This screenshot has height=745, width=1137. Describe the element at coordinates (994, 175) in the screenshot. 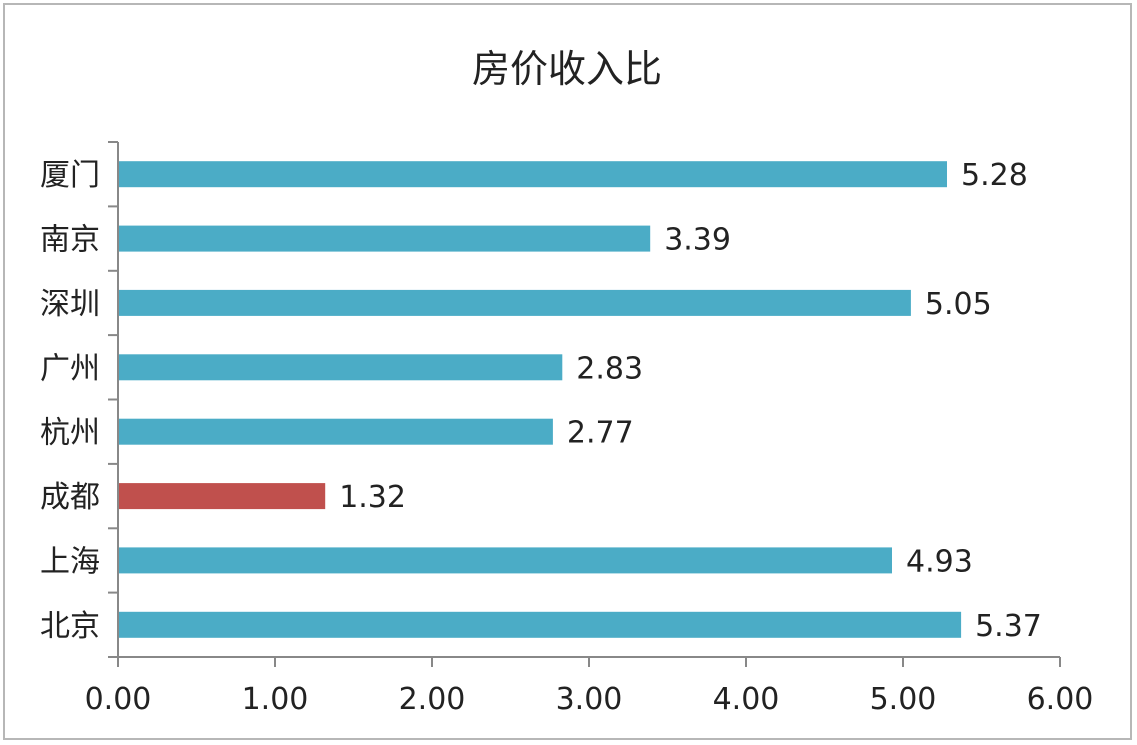

I see `data-label-厦门: 5.28` at that location.